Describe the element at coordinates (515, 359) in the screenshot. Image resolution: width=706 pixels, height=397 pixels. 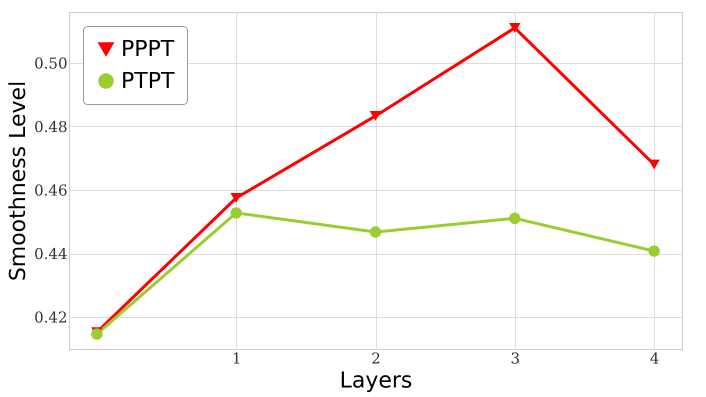
I see `x-tick-label: 3` at that location.